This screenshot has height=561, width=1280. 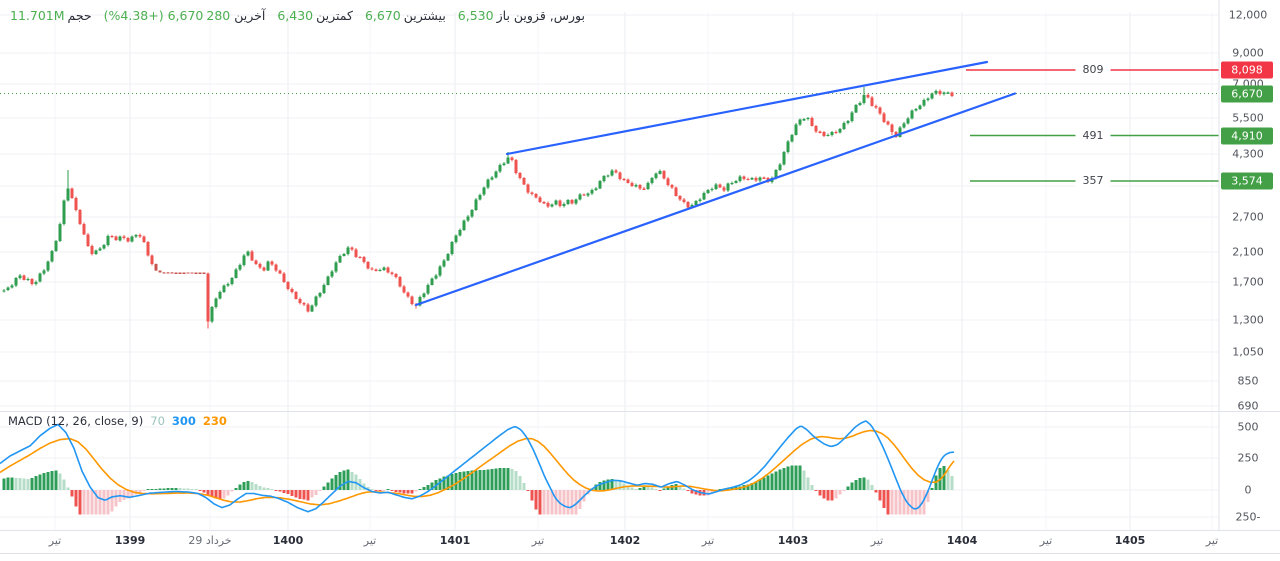 I want to click on price-axis-label: 2,100, so click(x=1248, y=252).